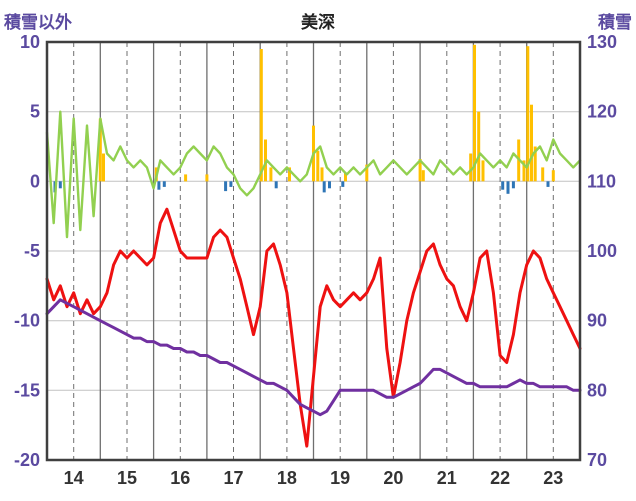 Image resolution: width=636 pixels, height=501 pixels. Describe the element at coordinates (127, 478) in the screenshot. I see `svg-text: 15` at that location.